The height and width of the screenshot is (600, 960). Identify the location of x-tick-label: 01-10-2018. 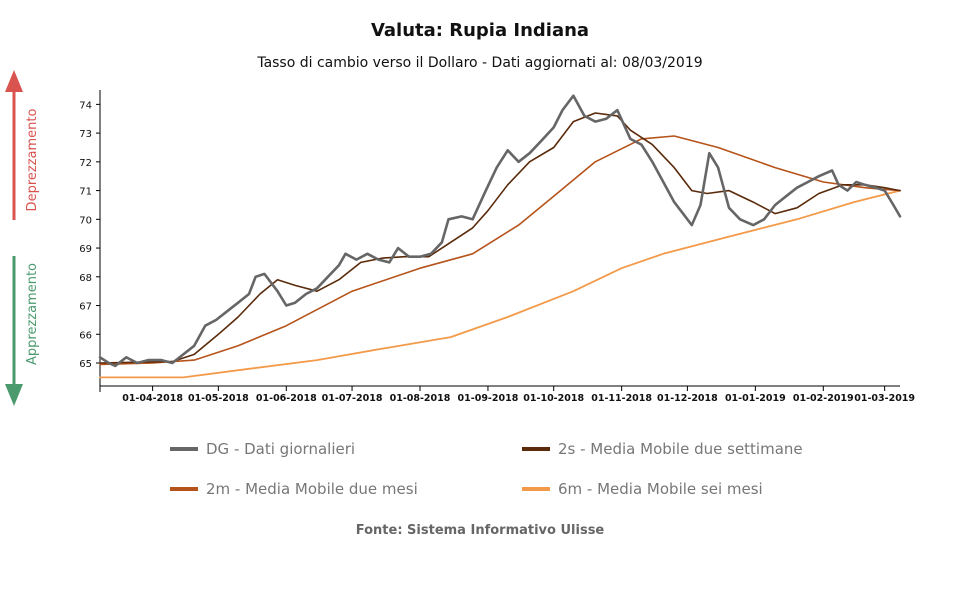
(553, 398).